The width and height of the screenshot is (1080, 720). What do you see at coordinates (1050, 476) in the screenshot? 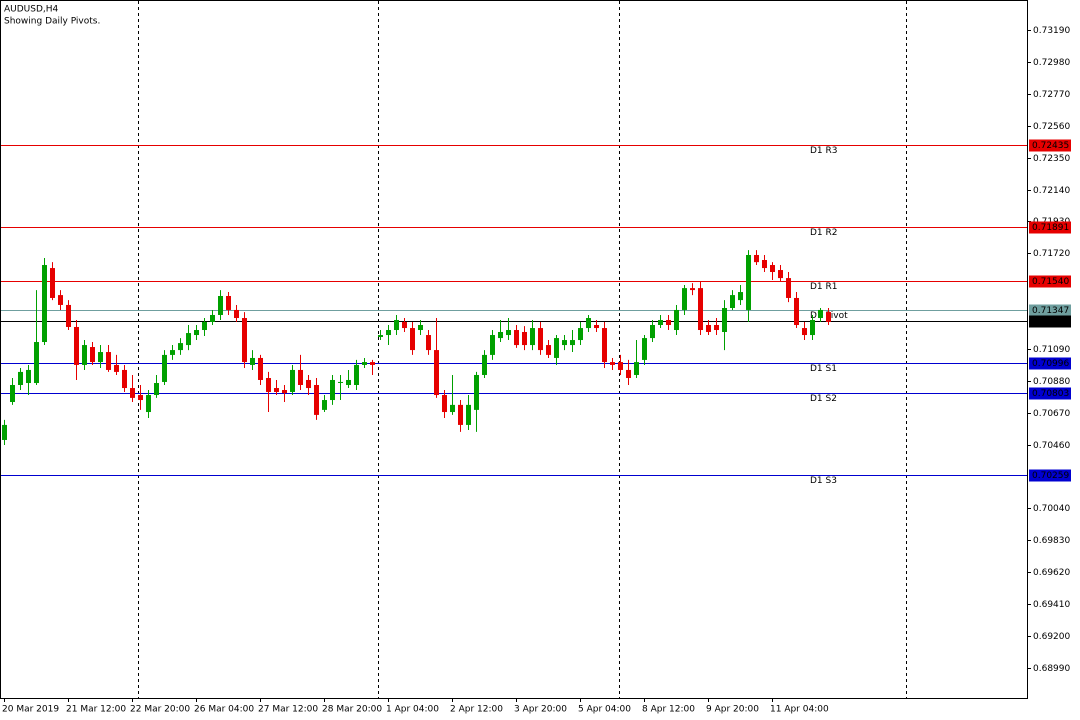
I see `pivot-price-label: 0.70259` at bounding box center [1050, 476].